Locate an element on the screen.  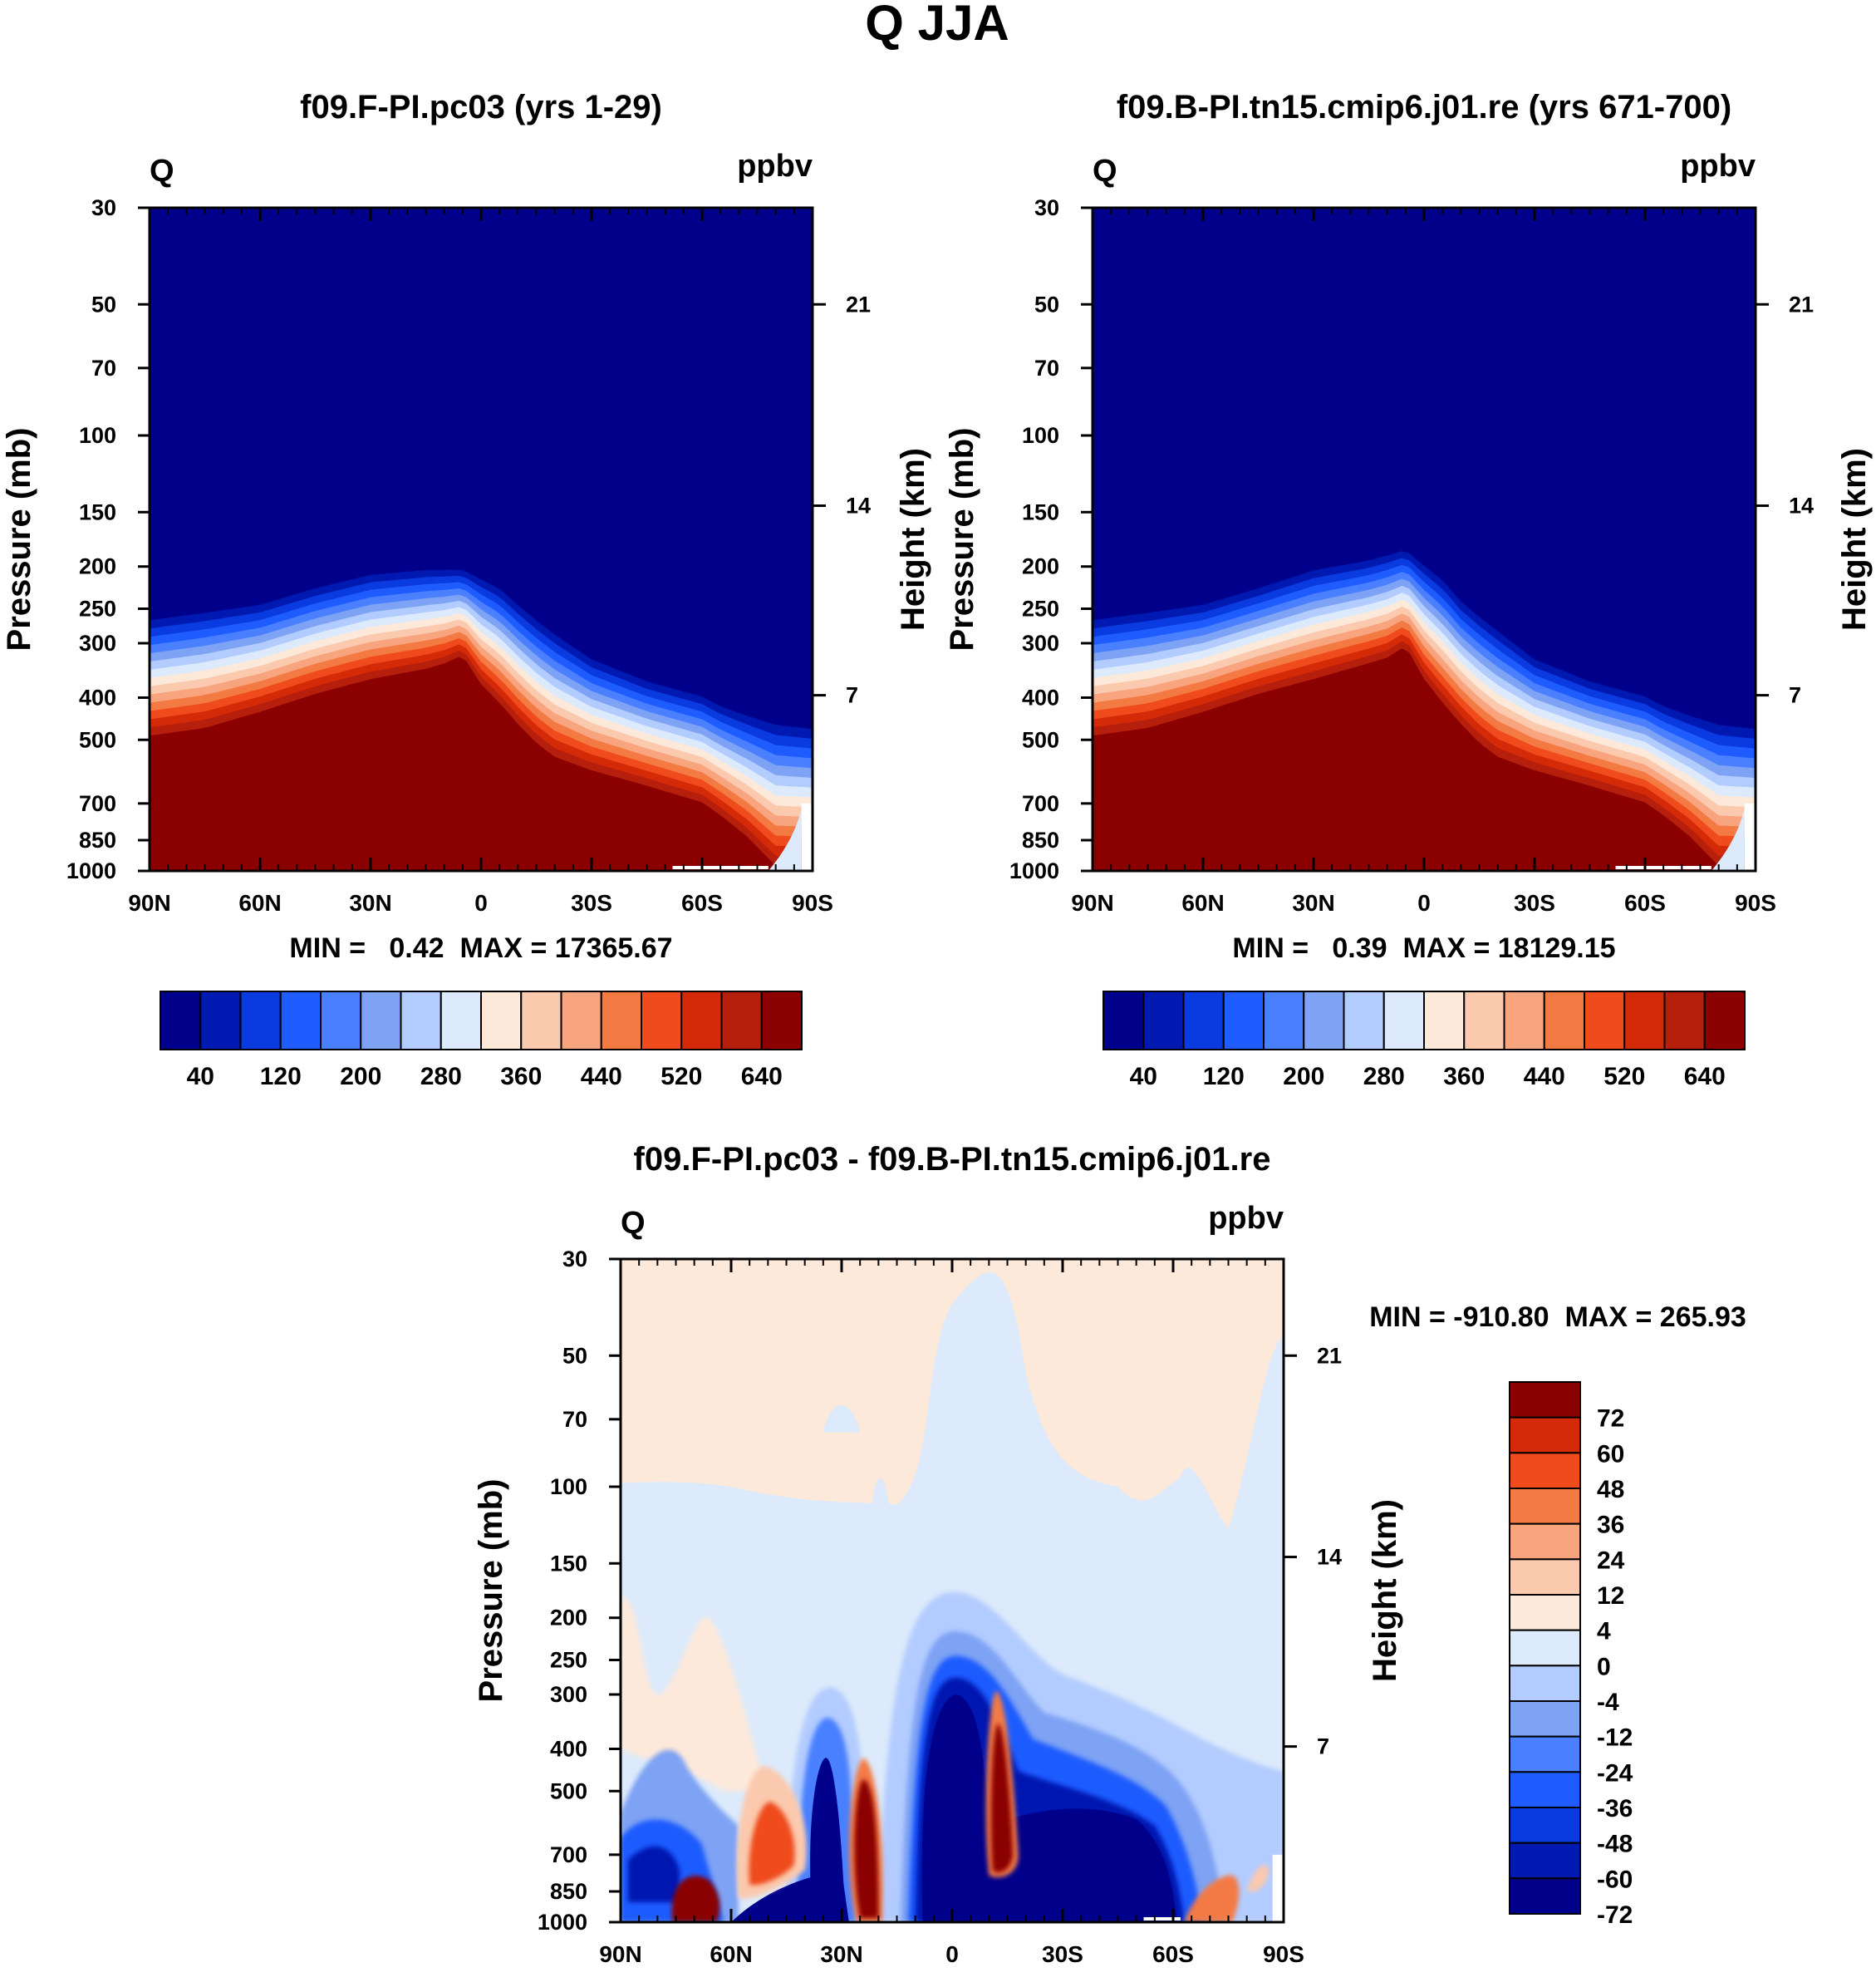
positive-upper-layer is located at coordinates (952, 1394).